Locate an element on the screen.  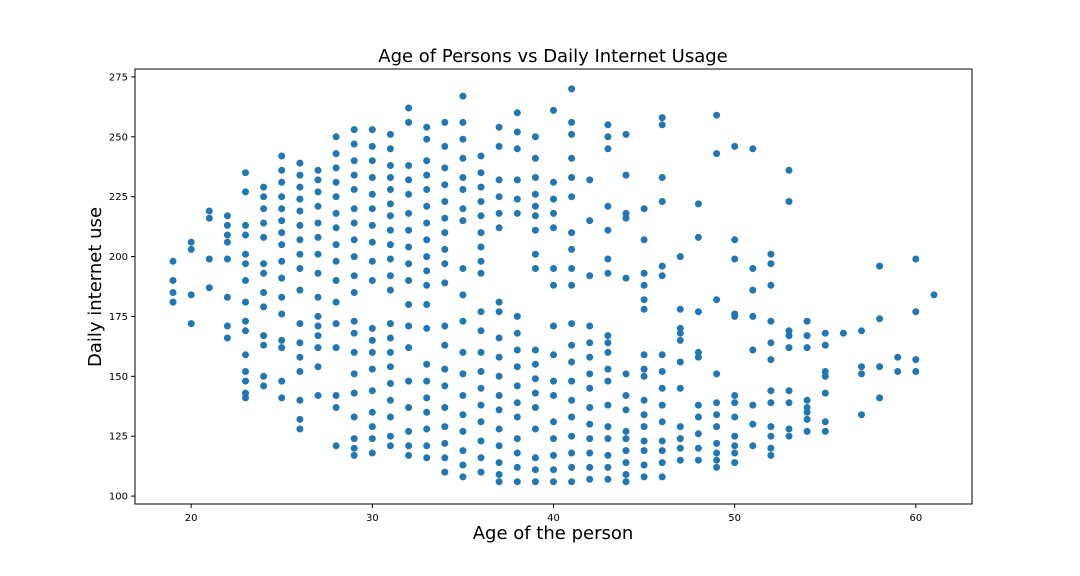
y-tick-label: 100 is located at coordinates (118, 497).